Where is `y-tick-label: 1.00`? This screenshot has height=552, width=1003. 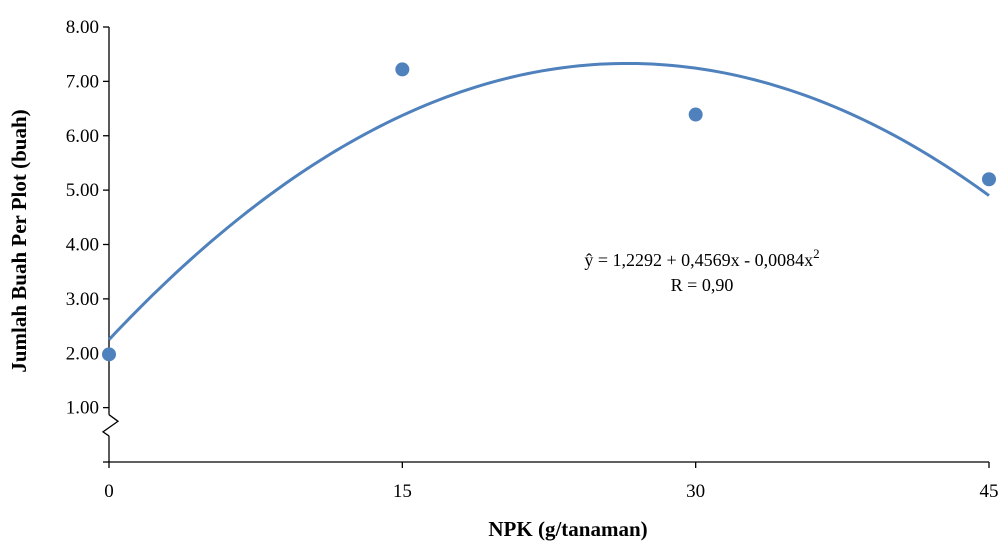 y-tick-label: 1.00 is located at coordinates (82, 408).